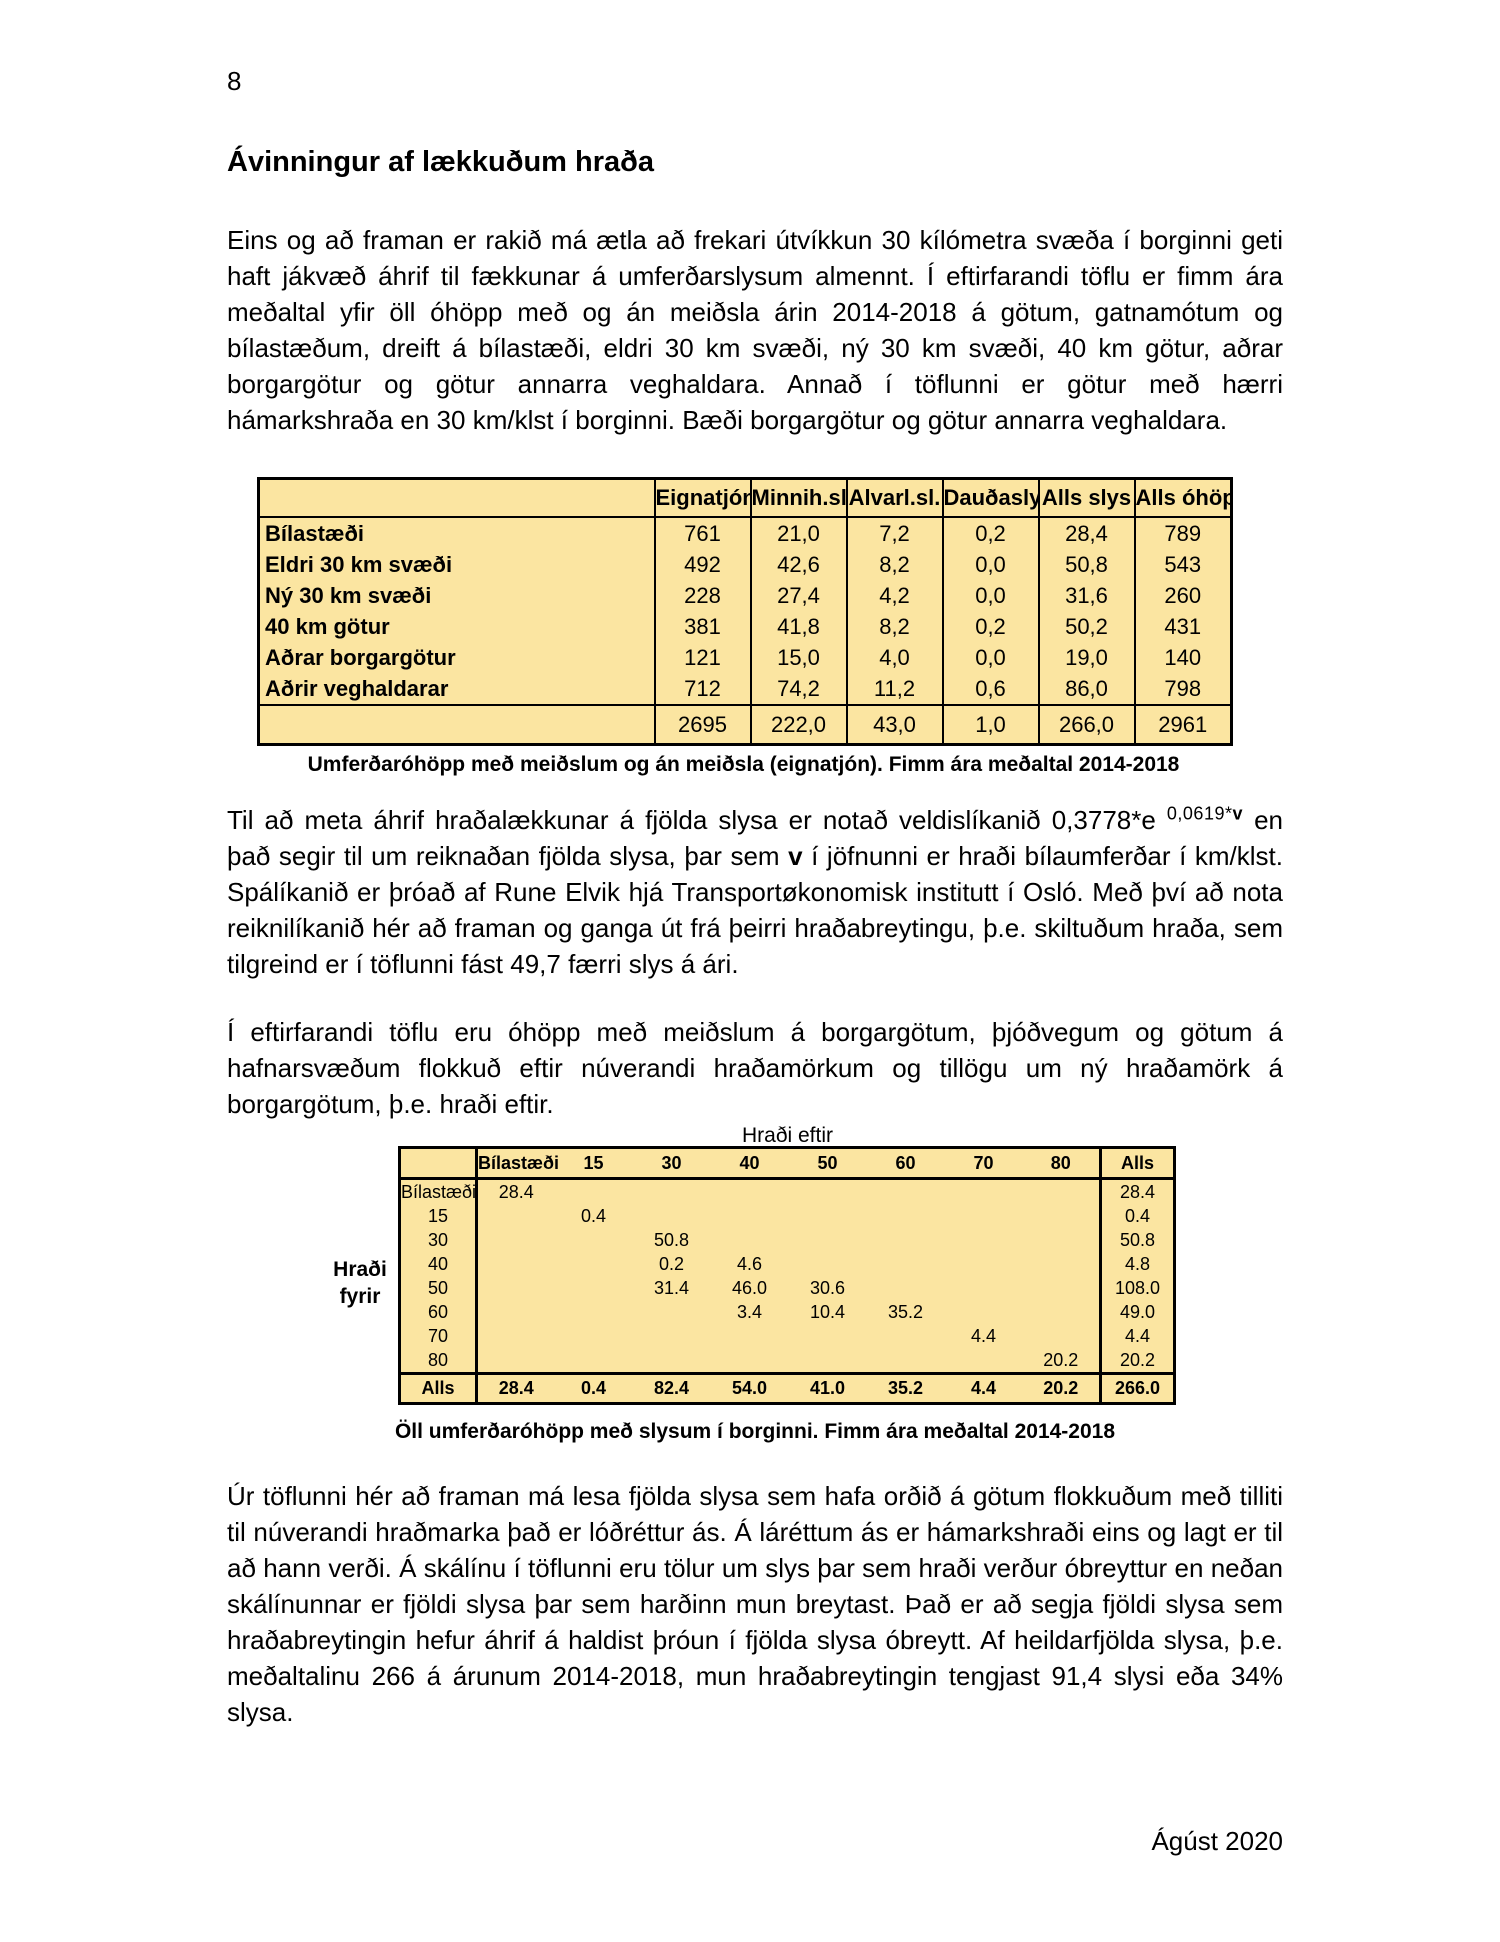  Describe the element at coordinates (702, 626) in the screenshot. I see `data-cell: 381` at that location.